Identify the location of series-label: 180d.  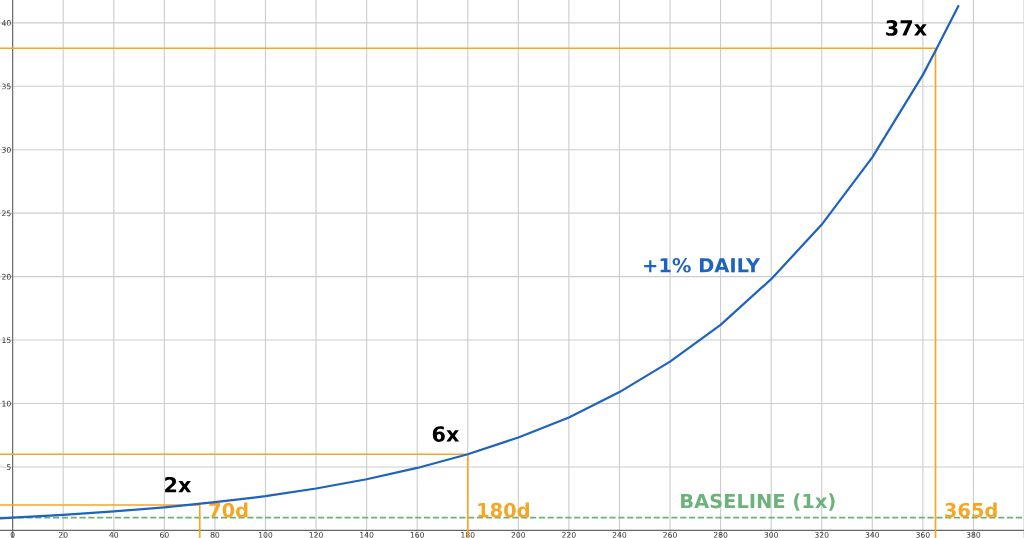
(503, 510).